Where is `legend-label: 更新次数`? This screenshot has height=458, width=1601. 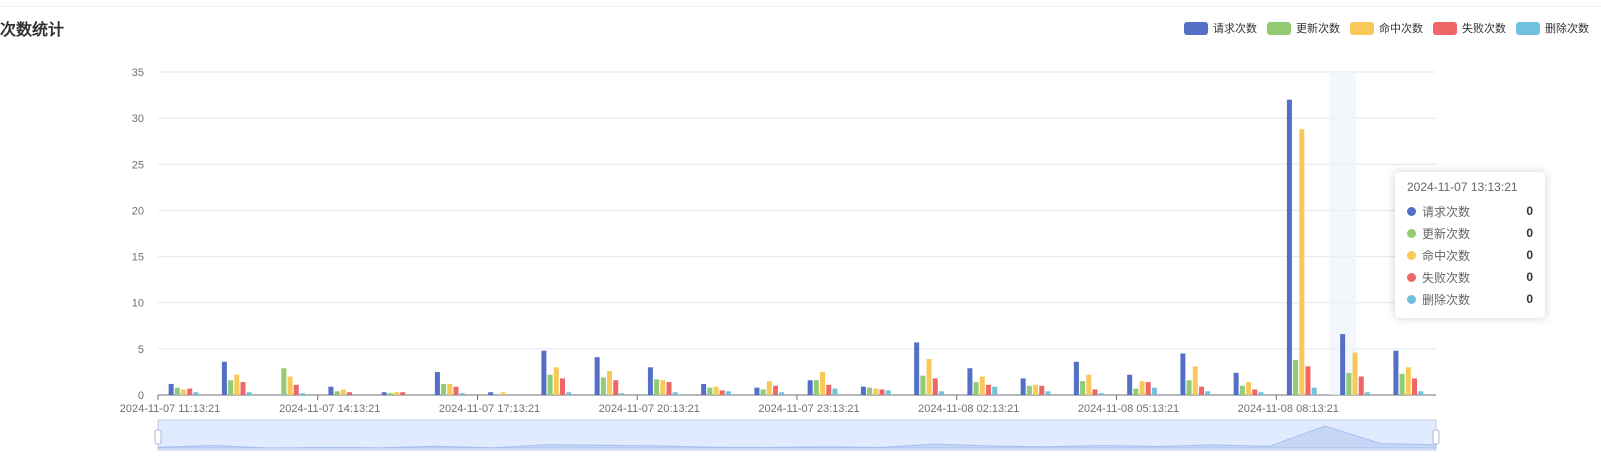
legend-label: 更新次数 is located at coordinates (1318, 29).